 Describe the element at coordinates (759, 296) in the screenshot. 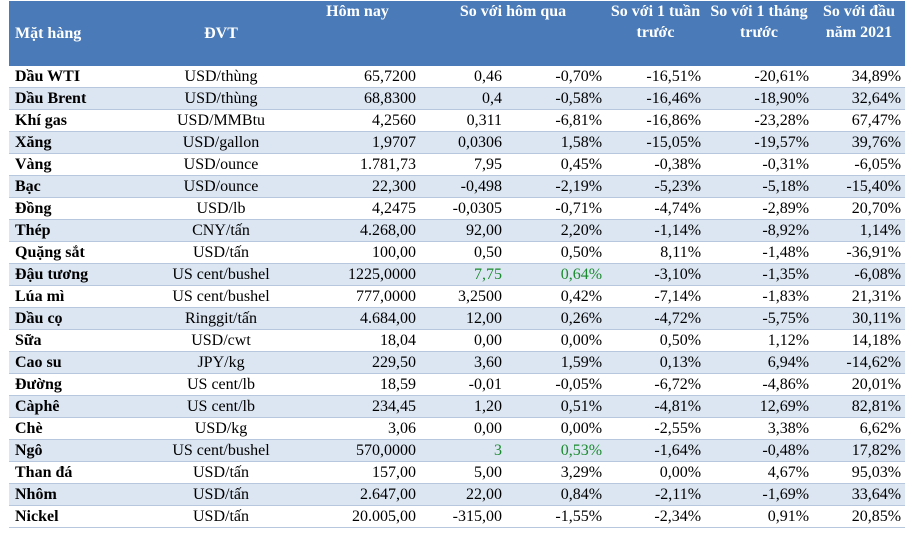

I see `cell-month: -1,83%` at that location.